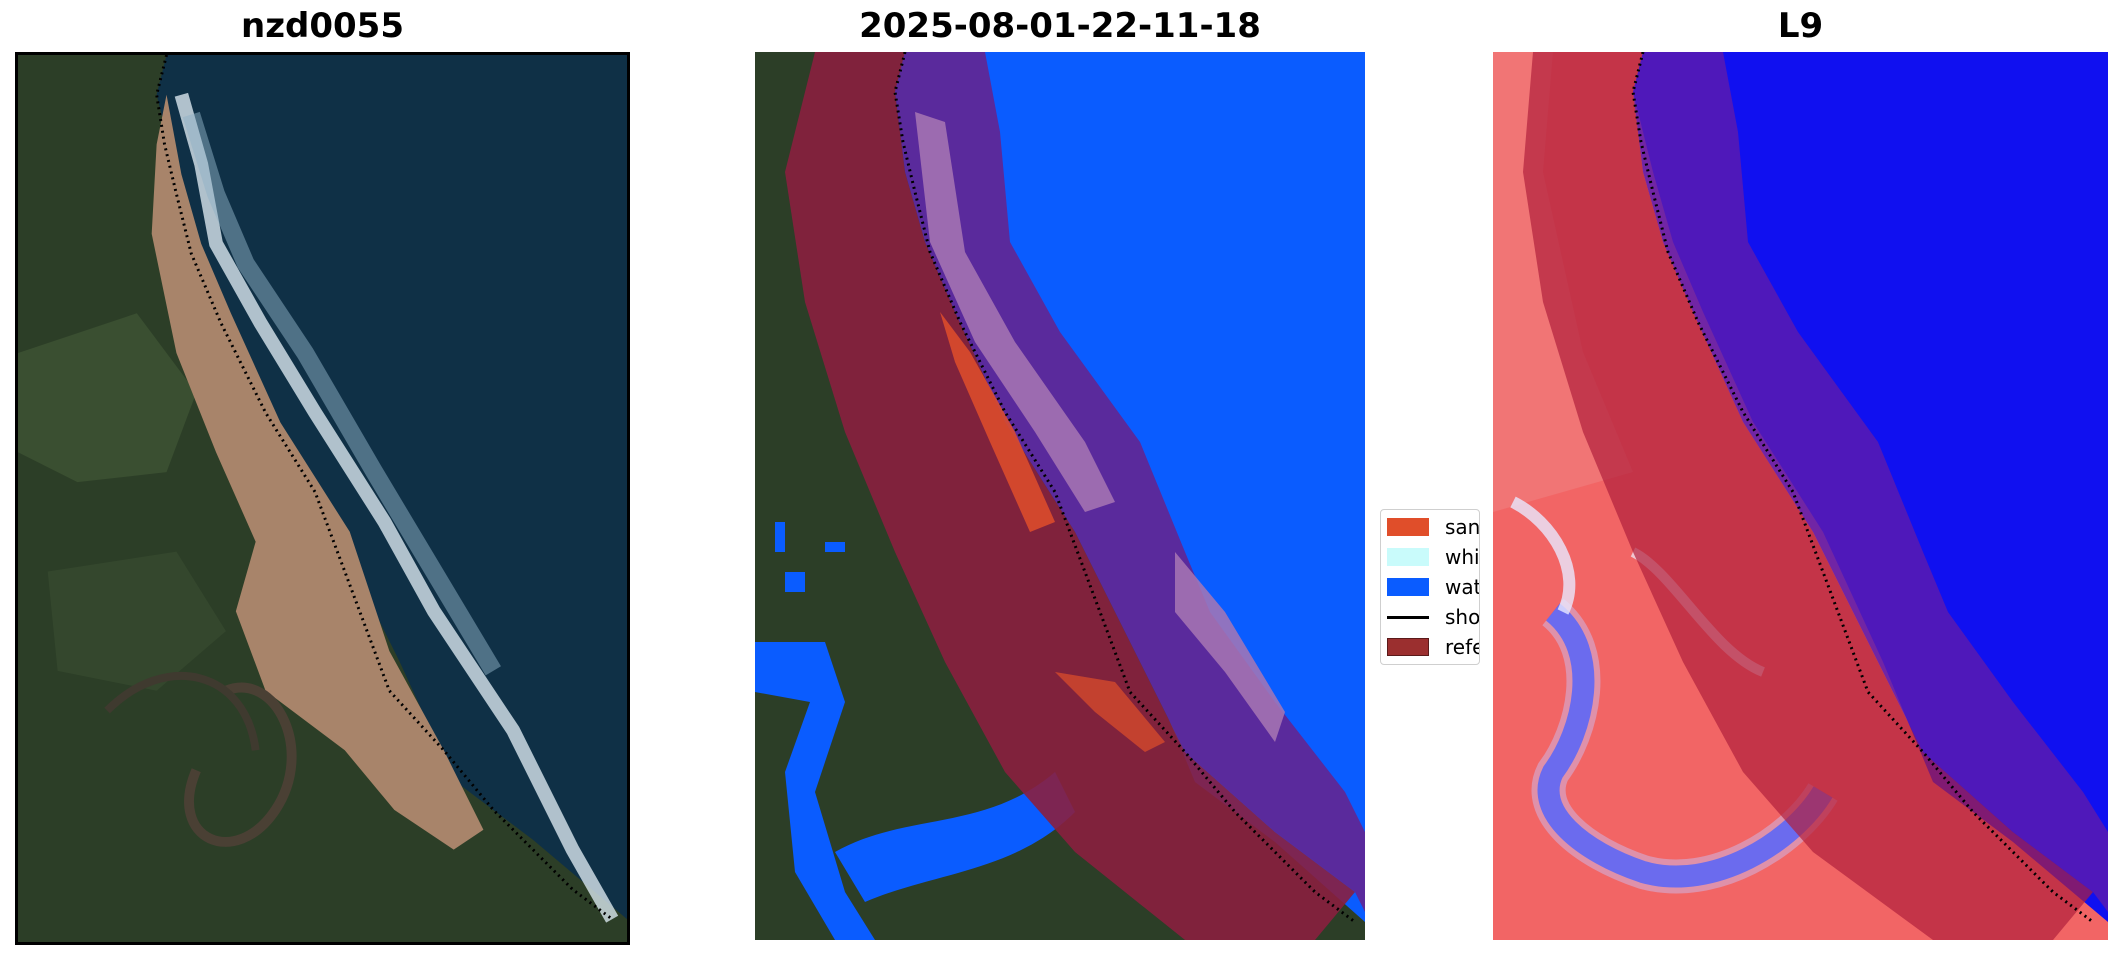  I want to click on legend-label: whit, so click(1462, 557).